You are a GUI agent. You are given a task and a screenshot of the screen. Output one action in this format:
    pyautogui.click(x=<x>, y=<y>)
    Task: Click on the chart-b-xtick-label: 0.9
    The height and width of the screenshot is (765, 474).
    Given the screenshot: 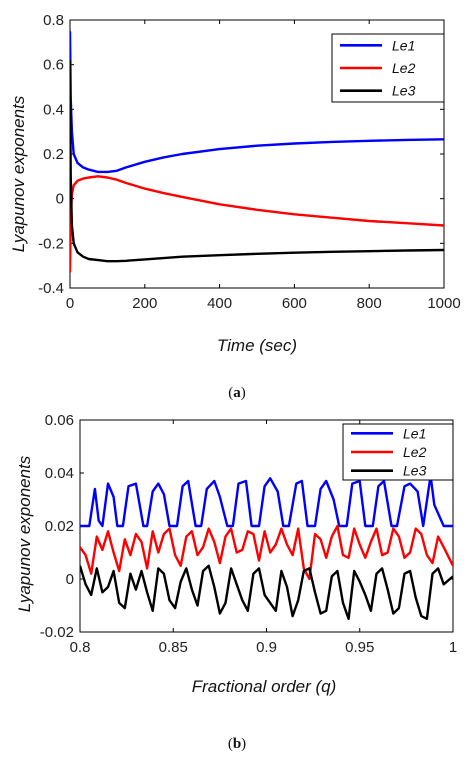 What is the action you would take?
    pyautogui.click(x=266, y=647)
    